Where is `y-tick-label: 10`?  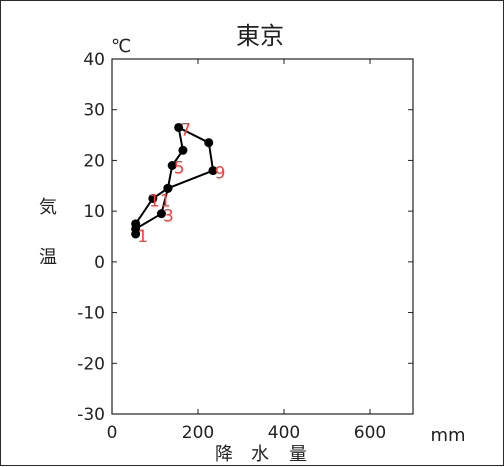 y-tick-label: 10 is located at coordinates (94, 212).